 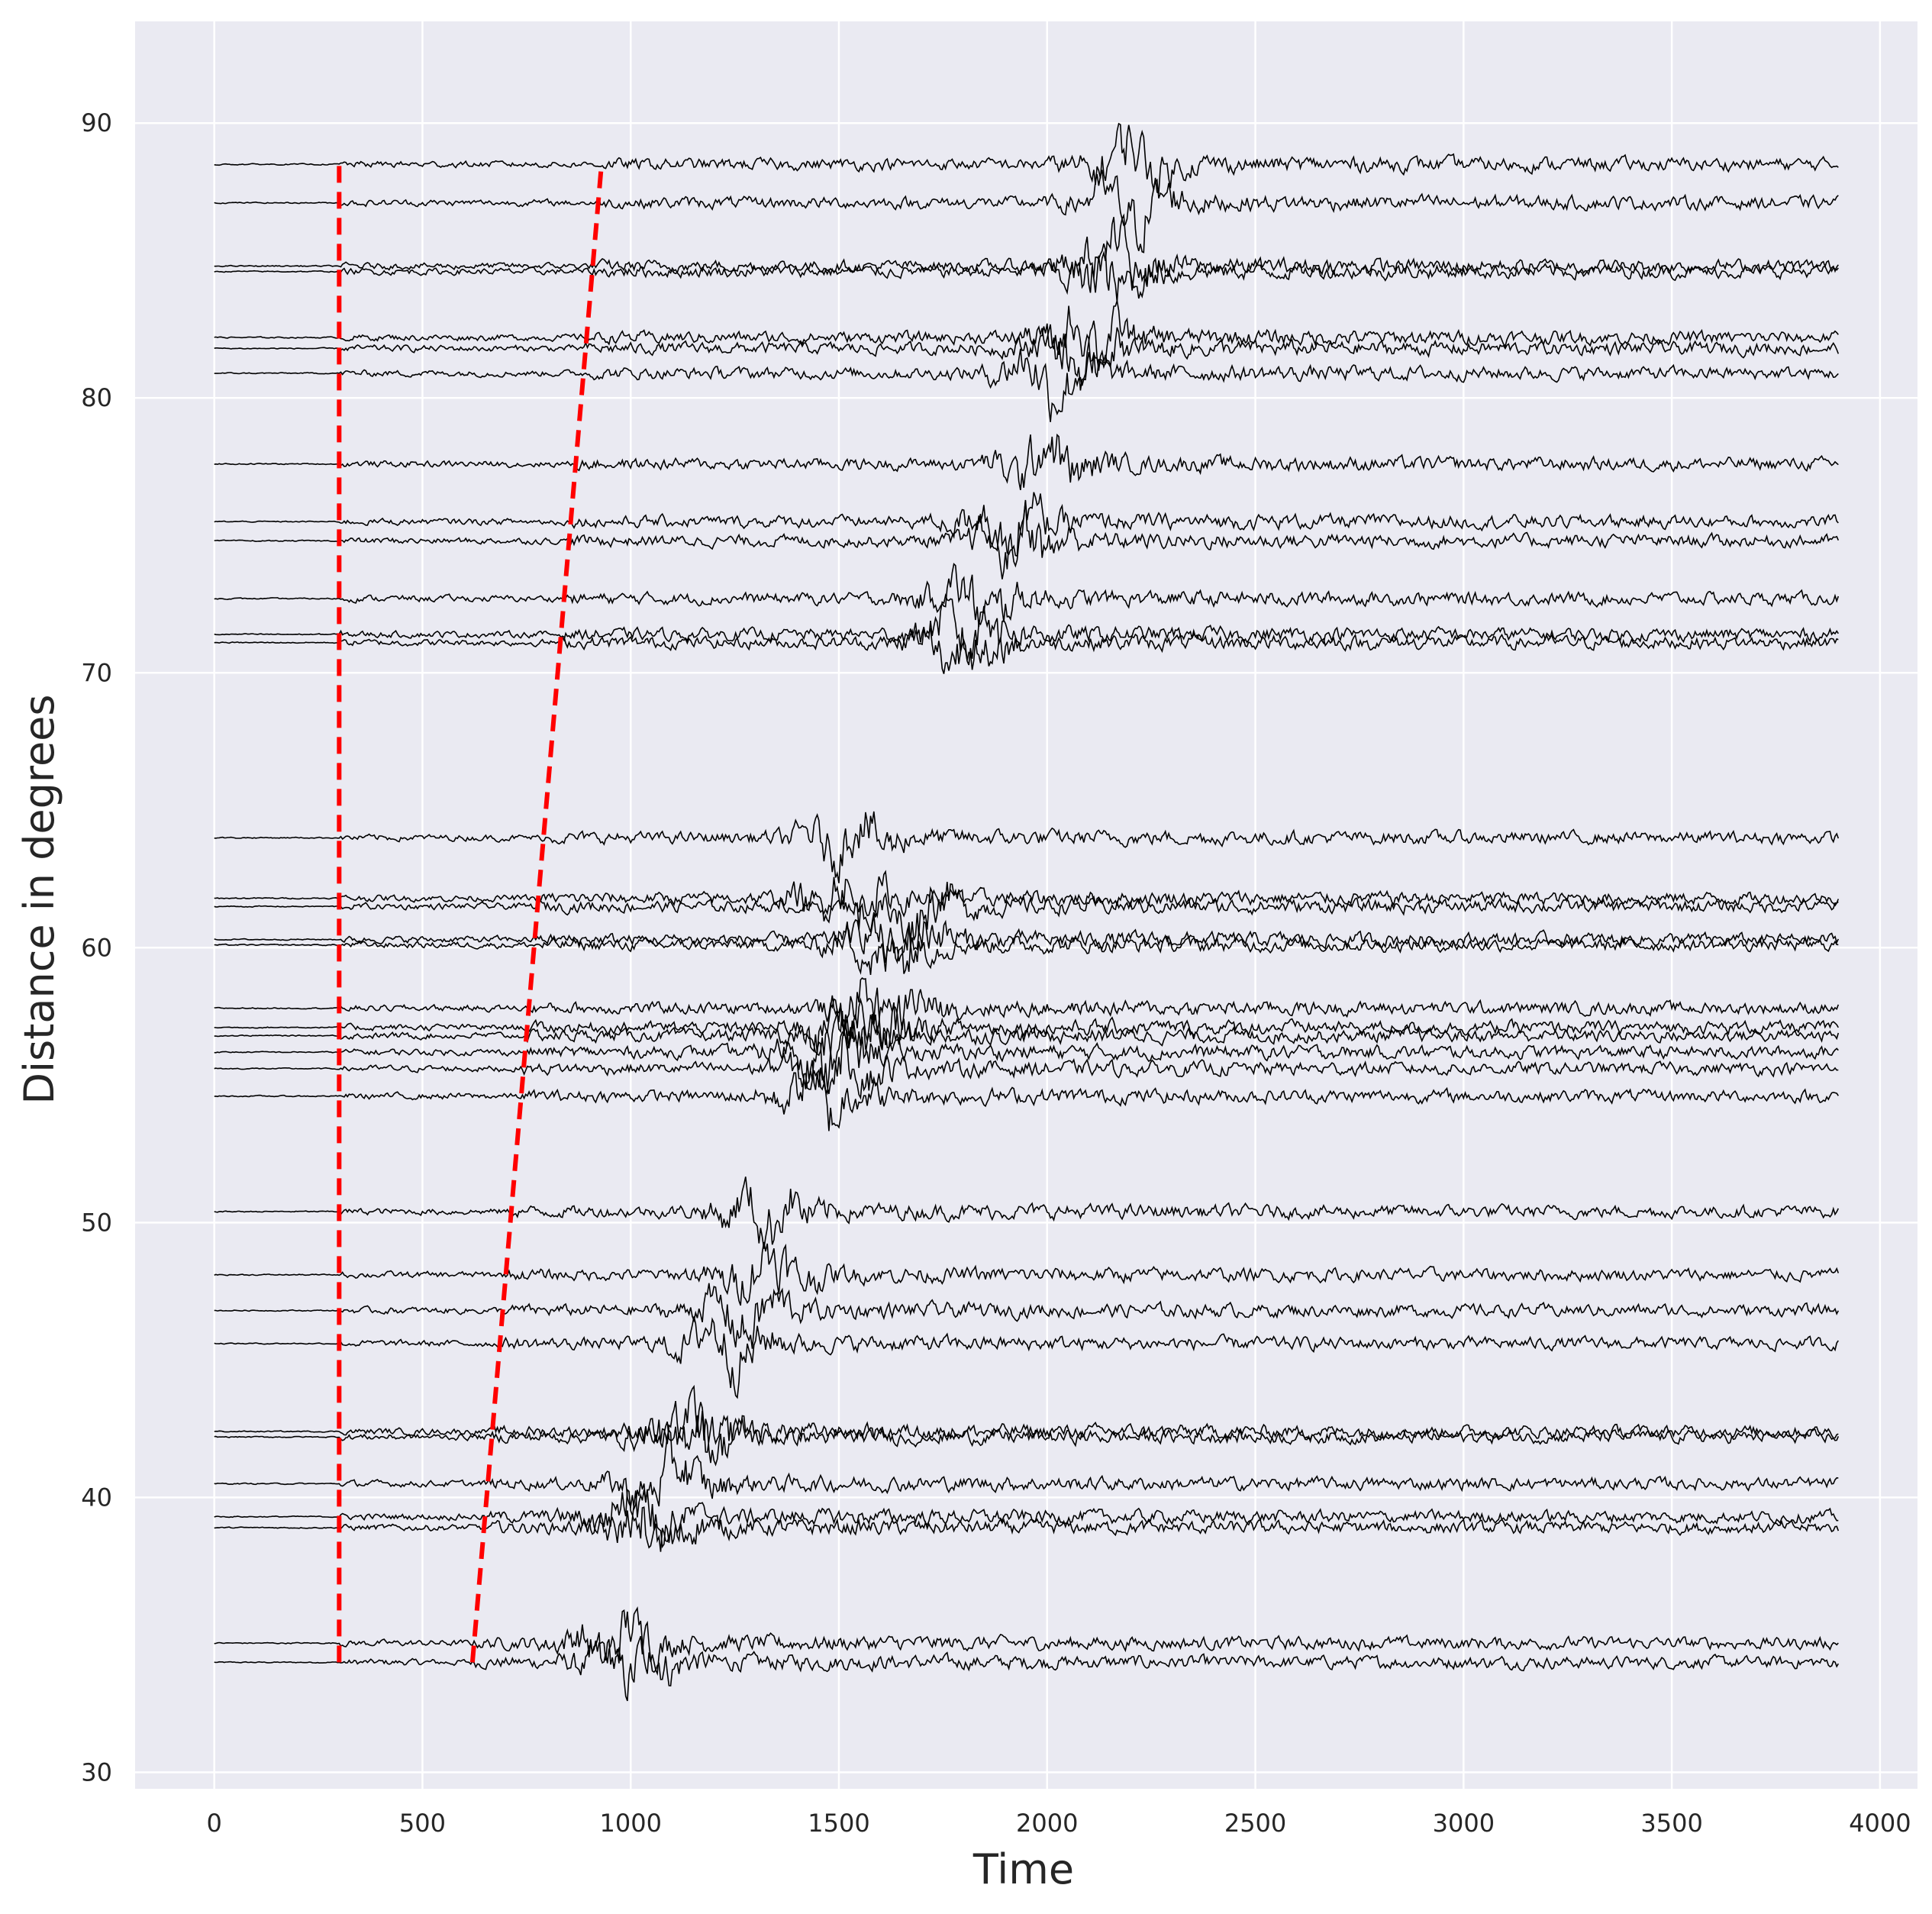 I want to click on x-tick-label: 3500, so click(x=1671, y=1823).